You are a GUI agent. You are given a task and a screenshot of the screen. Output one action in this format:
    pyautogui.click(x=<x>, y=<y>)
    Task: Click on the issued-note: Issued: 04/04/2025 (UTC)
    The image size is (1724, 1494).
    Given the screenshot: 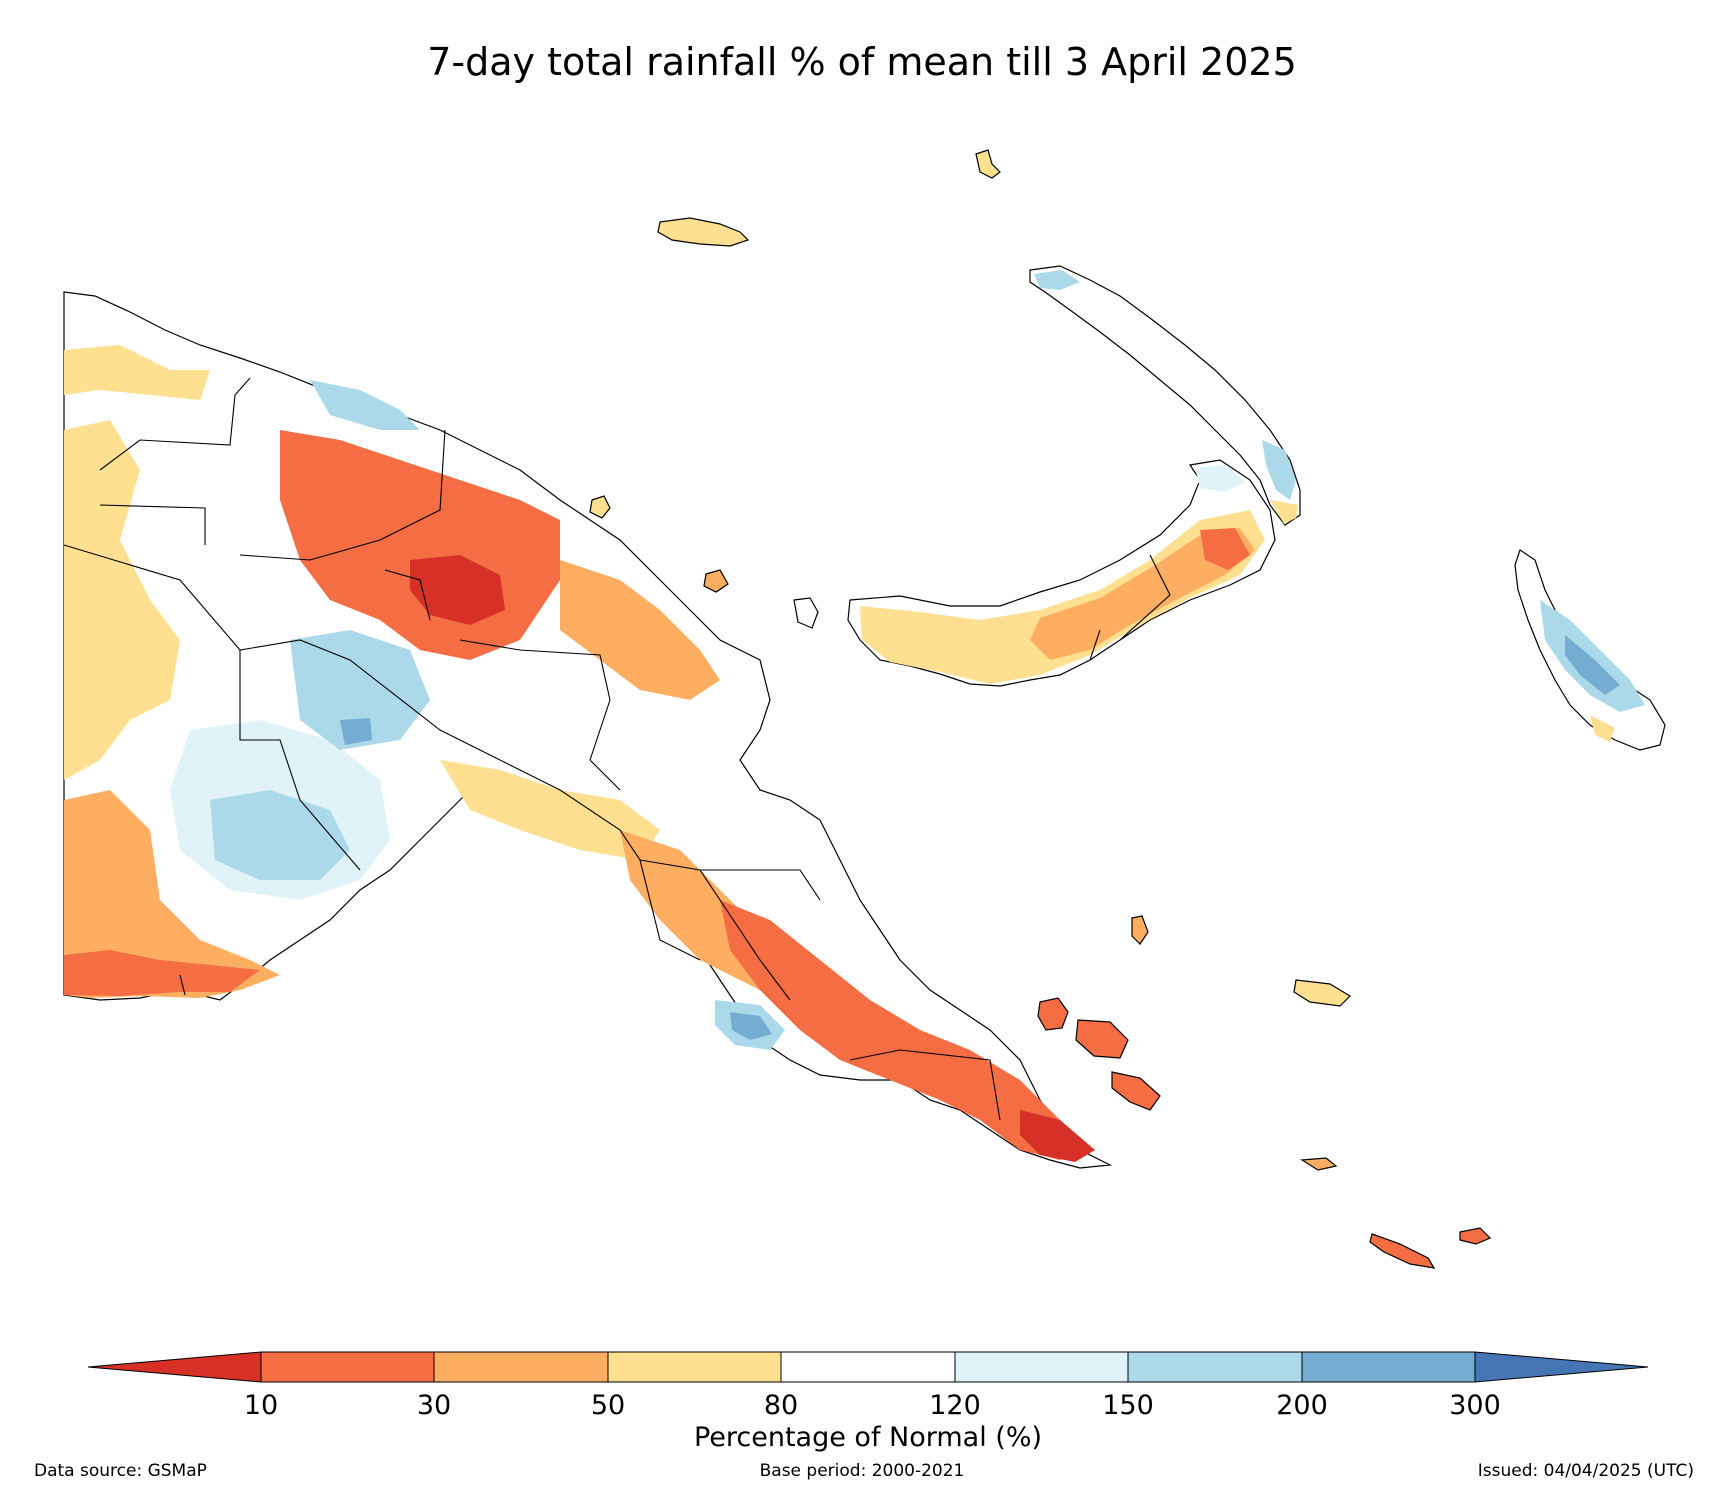 What is the action you would take?
    pyautogui.click(x=1585, y=1471)
    